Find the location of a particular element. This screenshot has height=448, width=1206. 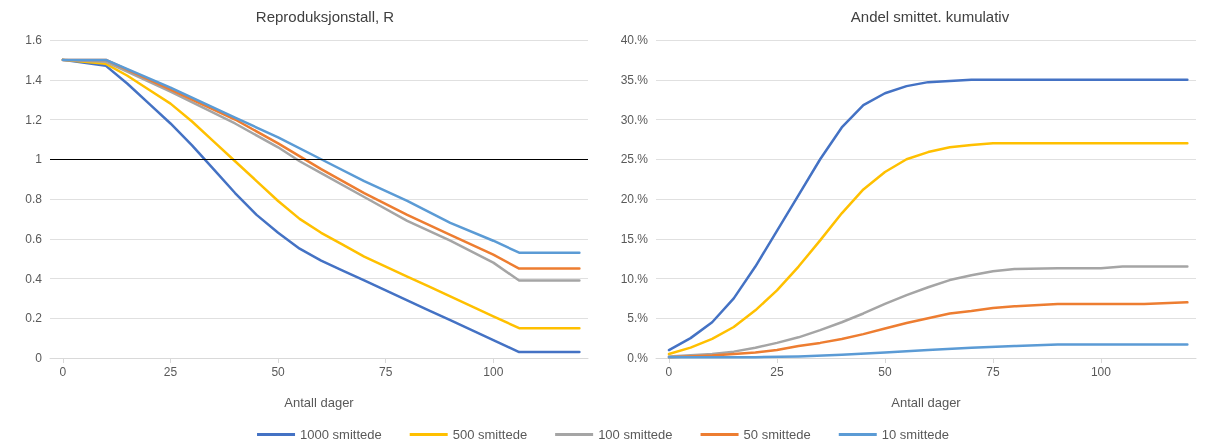

y-tick-label: 20.% is located at coordinates (634, 199).